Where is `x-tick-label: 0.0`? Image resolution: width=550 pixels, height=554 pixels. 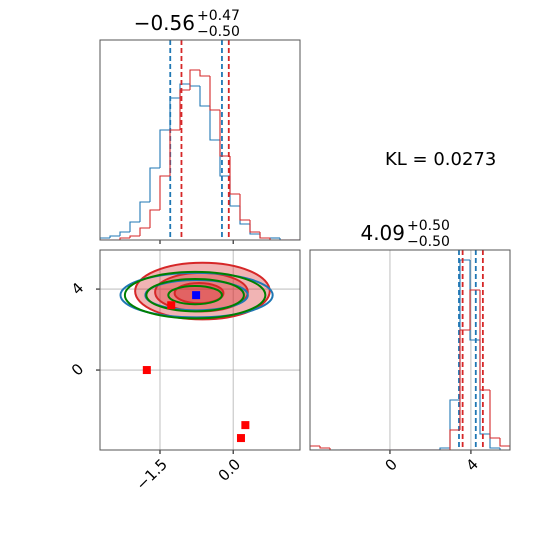
x-tick-label: 0.0 is located at coordinates (230, 470).